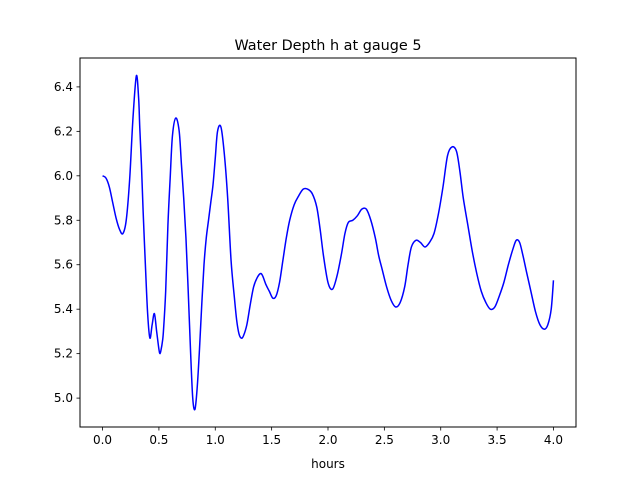 Image resolution: width=640 pixels, height=480 pixels. Describe the element at coordinates (63, 131) in the screenshot. I see `y-tick-label: 6.2` at that location.